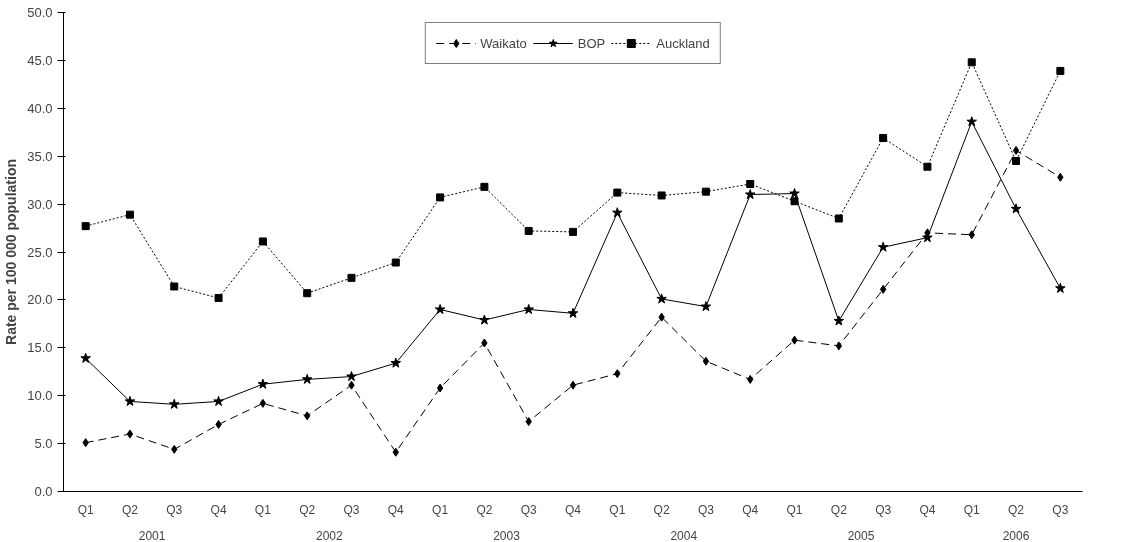 This screenshot has height=542, width=1122. What do you see at coordinates (43, 491) in the screenshot?
I see `y-tick-label: 0.0` at bounding box center [43, 491].